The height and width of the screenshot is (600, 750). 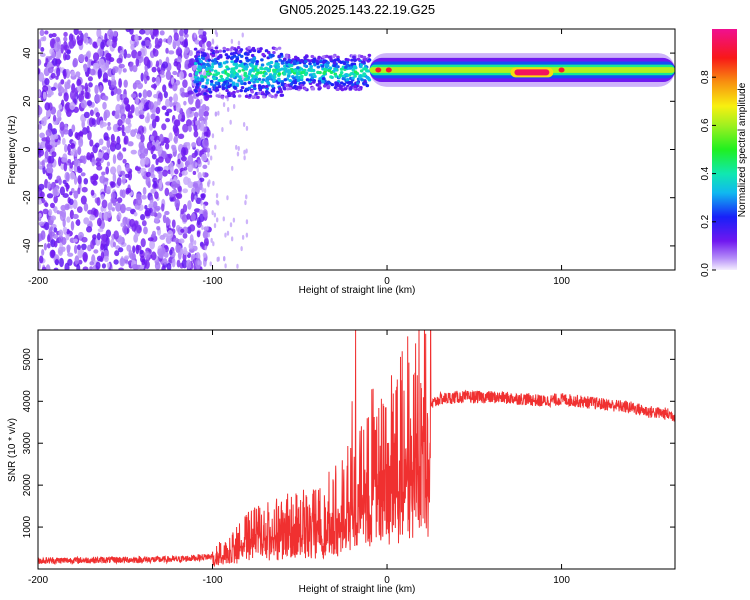 What do you see at coordinates (27, 527) in the screenshot?
I see `y-tick-label: 1000` at bounding box center [27, 527].